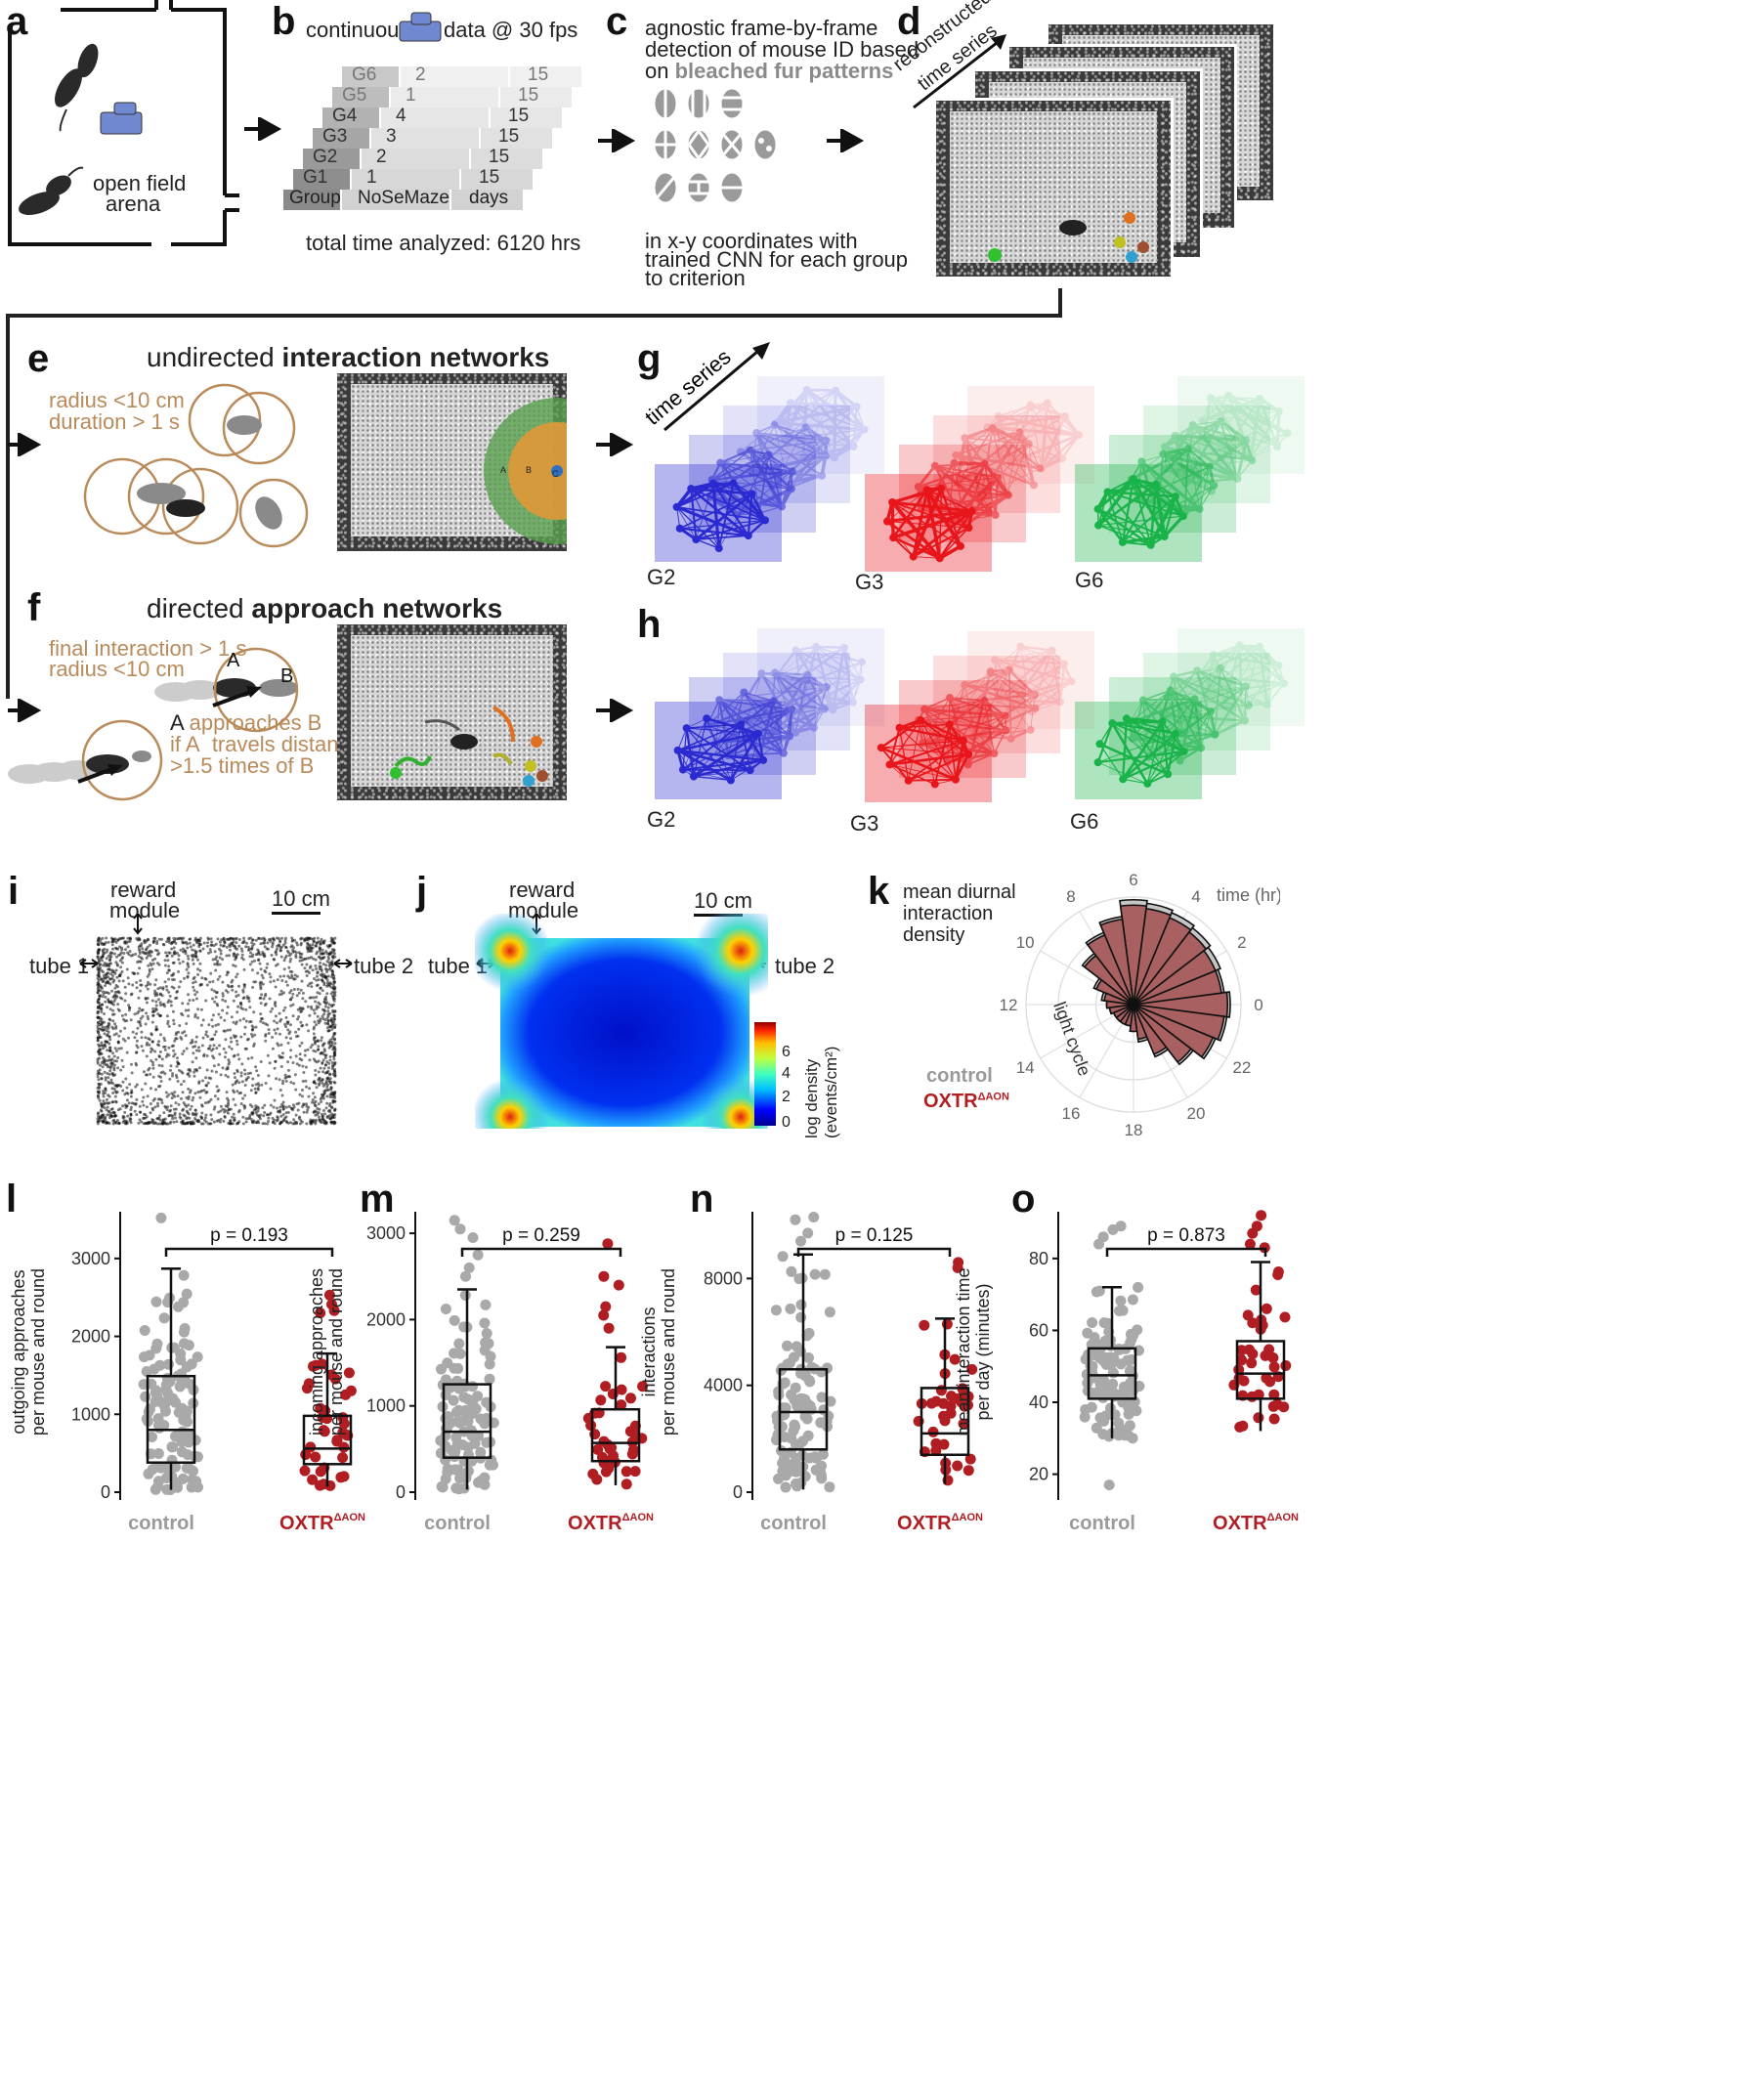  What do you see at coordinates (1241, 1068) in the screenshot?
I see `hour-tick-label: 22` at bounding box center [1241, 1068].